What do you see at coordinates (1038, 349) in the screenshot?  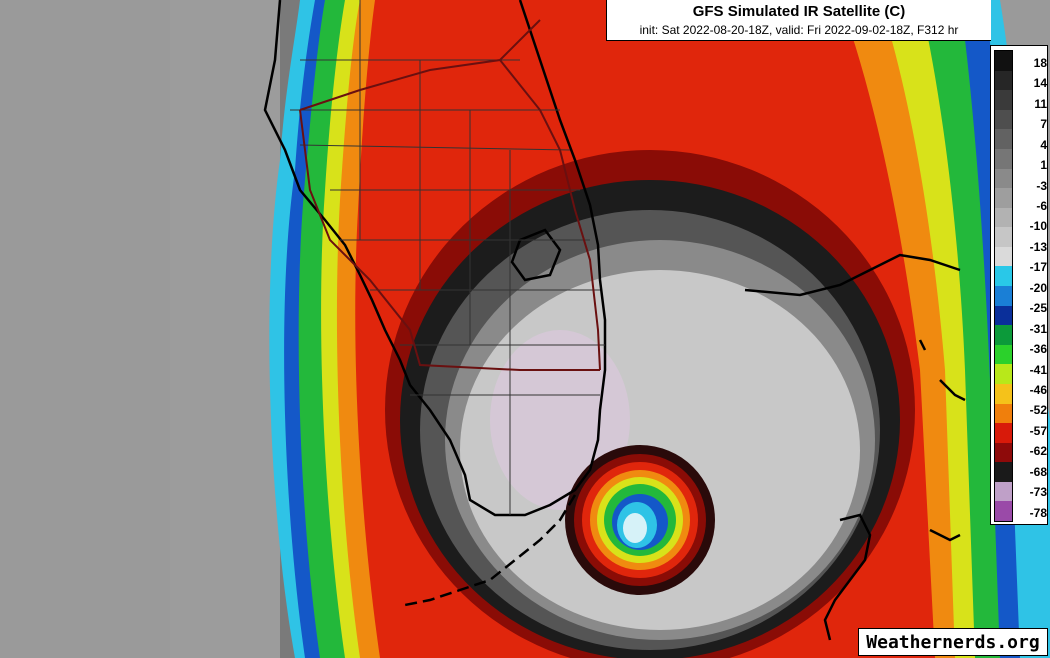 I see `color-bar-label: -36` at bounding box center [1038, 349].